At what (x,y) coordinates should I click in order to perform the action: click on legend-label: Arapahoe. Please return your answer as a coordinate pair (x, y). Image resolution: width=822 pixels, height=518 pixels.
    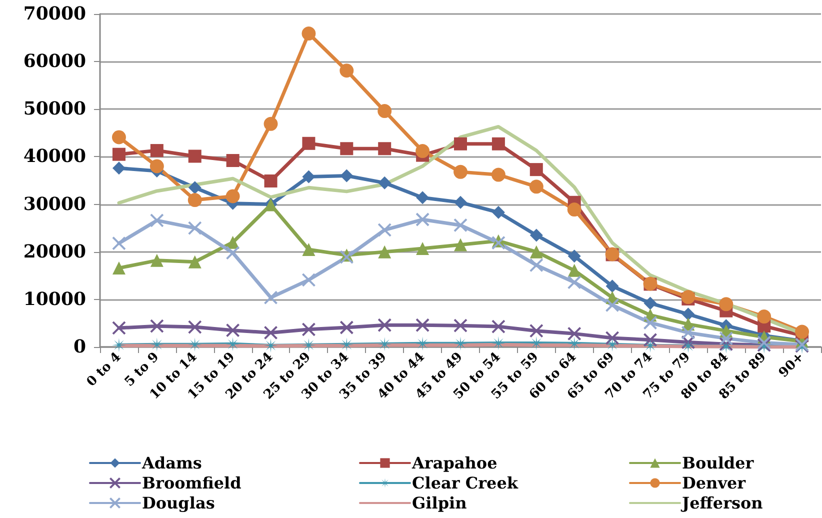
    Looking at the image, I should click on (454, 463).